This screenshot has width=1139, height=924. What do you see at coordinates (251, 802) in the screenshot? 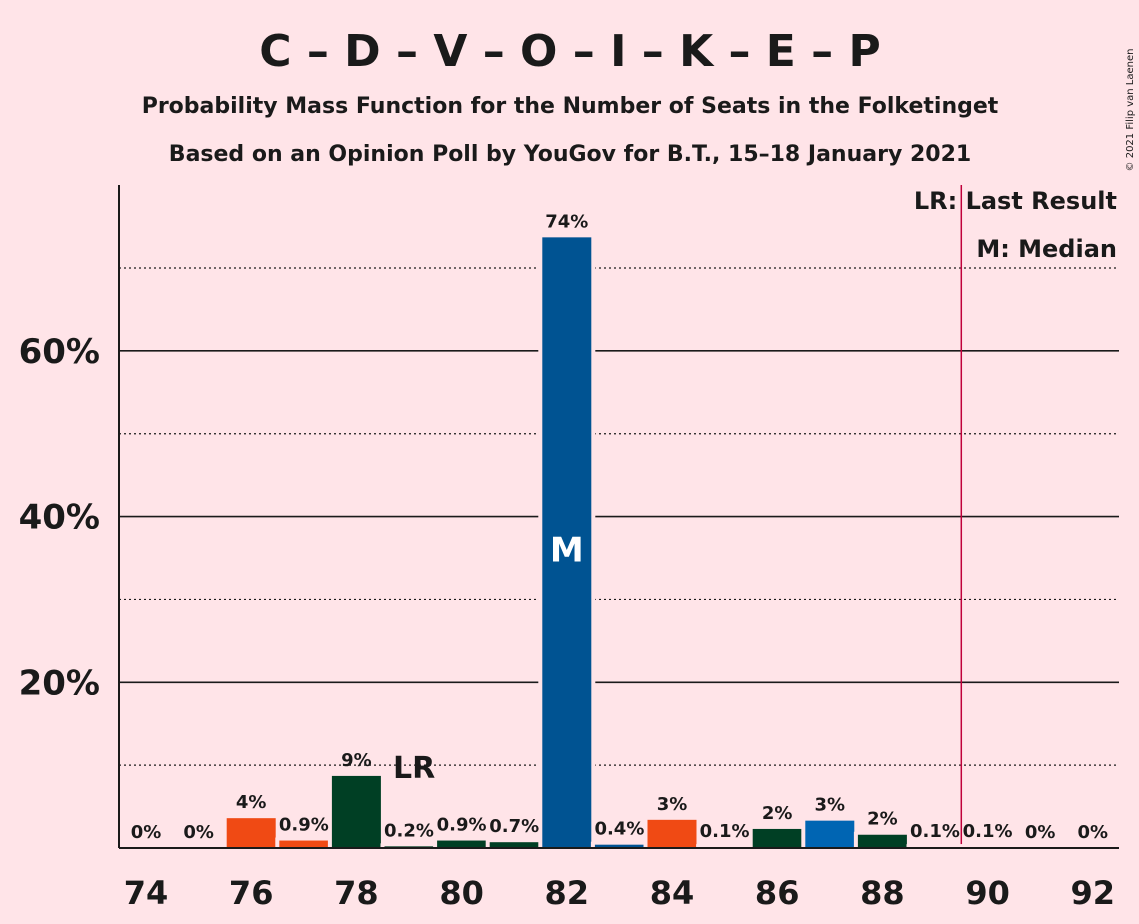
I see `bar-value-label-76: 4%` at bounding box center [251, 802].